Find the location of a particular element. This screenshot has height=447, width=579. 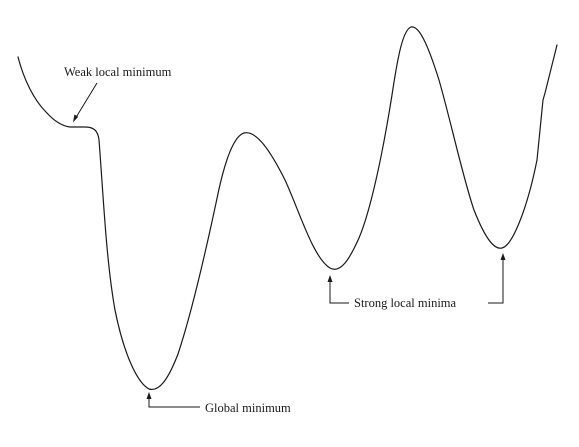

weak-local-minimum-label: Weak local minimum is located at coordinates (118, 72).